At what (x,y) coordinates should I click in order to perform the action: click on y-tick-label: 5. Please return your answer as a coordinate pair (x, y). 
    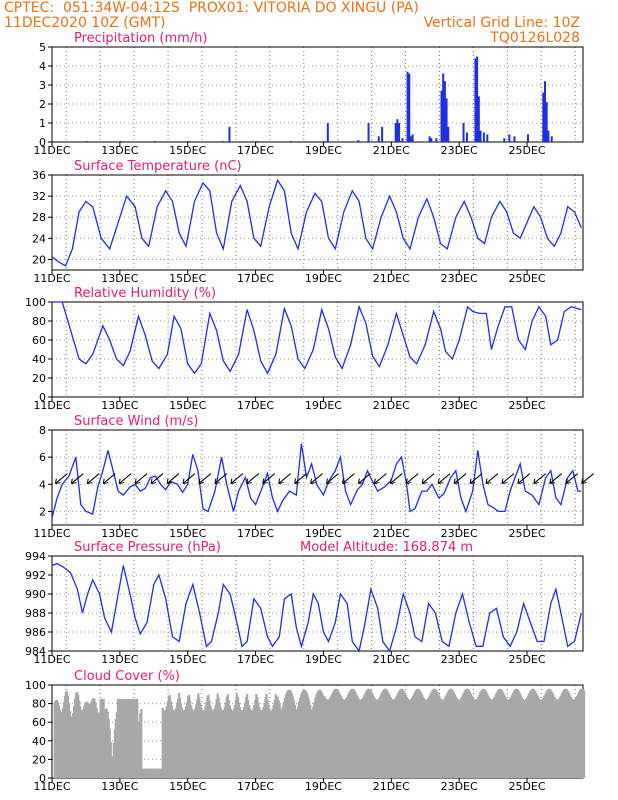
    Looking at the image, I should click on (42, 47).